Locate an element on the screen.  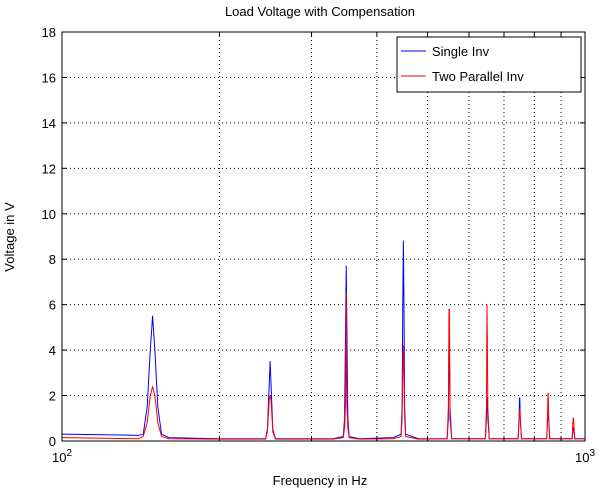
y-tick-label: 4 is located at coordinates (52, 350).